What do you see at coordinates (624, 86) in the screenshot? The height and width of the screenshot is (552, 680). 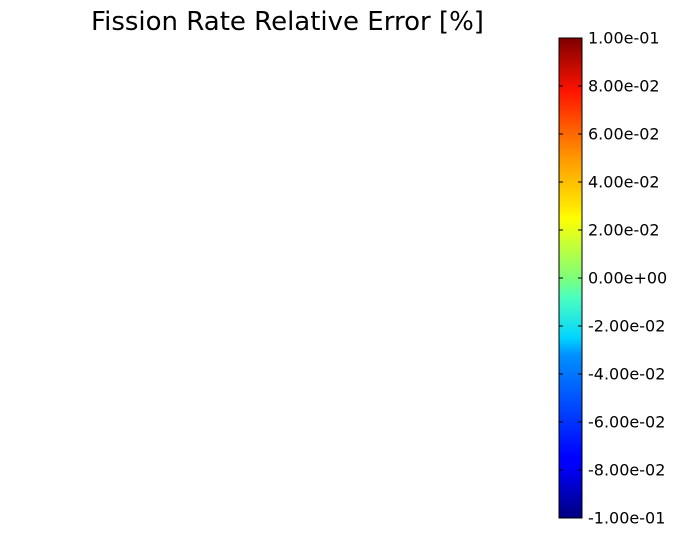 I see `colorbar-tick-label: 8.00e-02` at bounding box center [624, 86].